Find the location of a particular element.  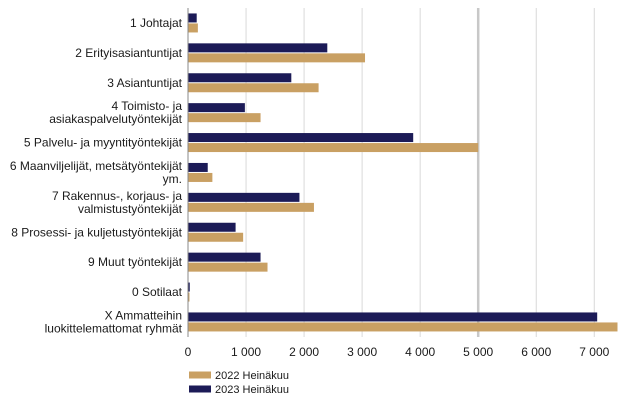

legend-label: 2022 Heinäkuu is located at coordinates (252, 376).